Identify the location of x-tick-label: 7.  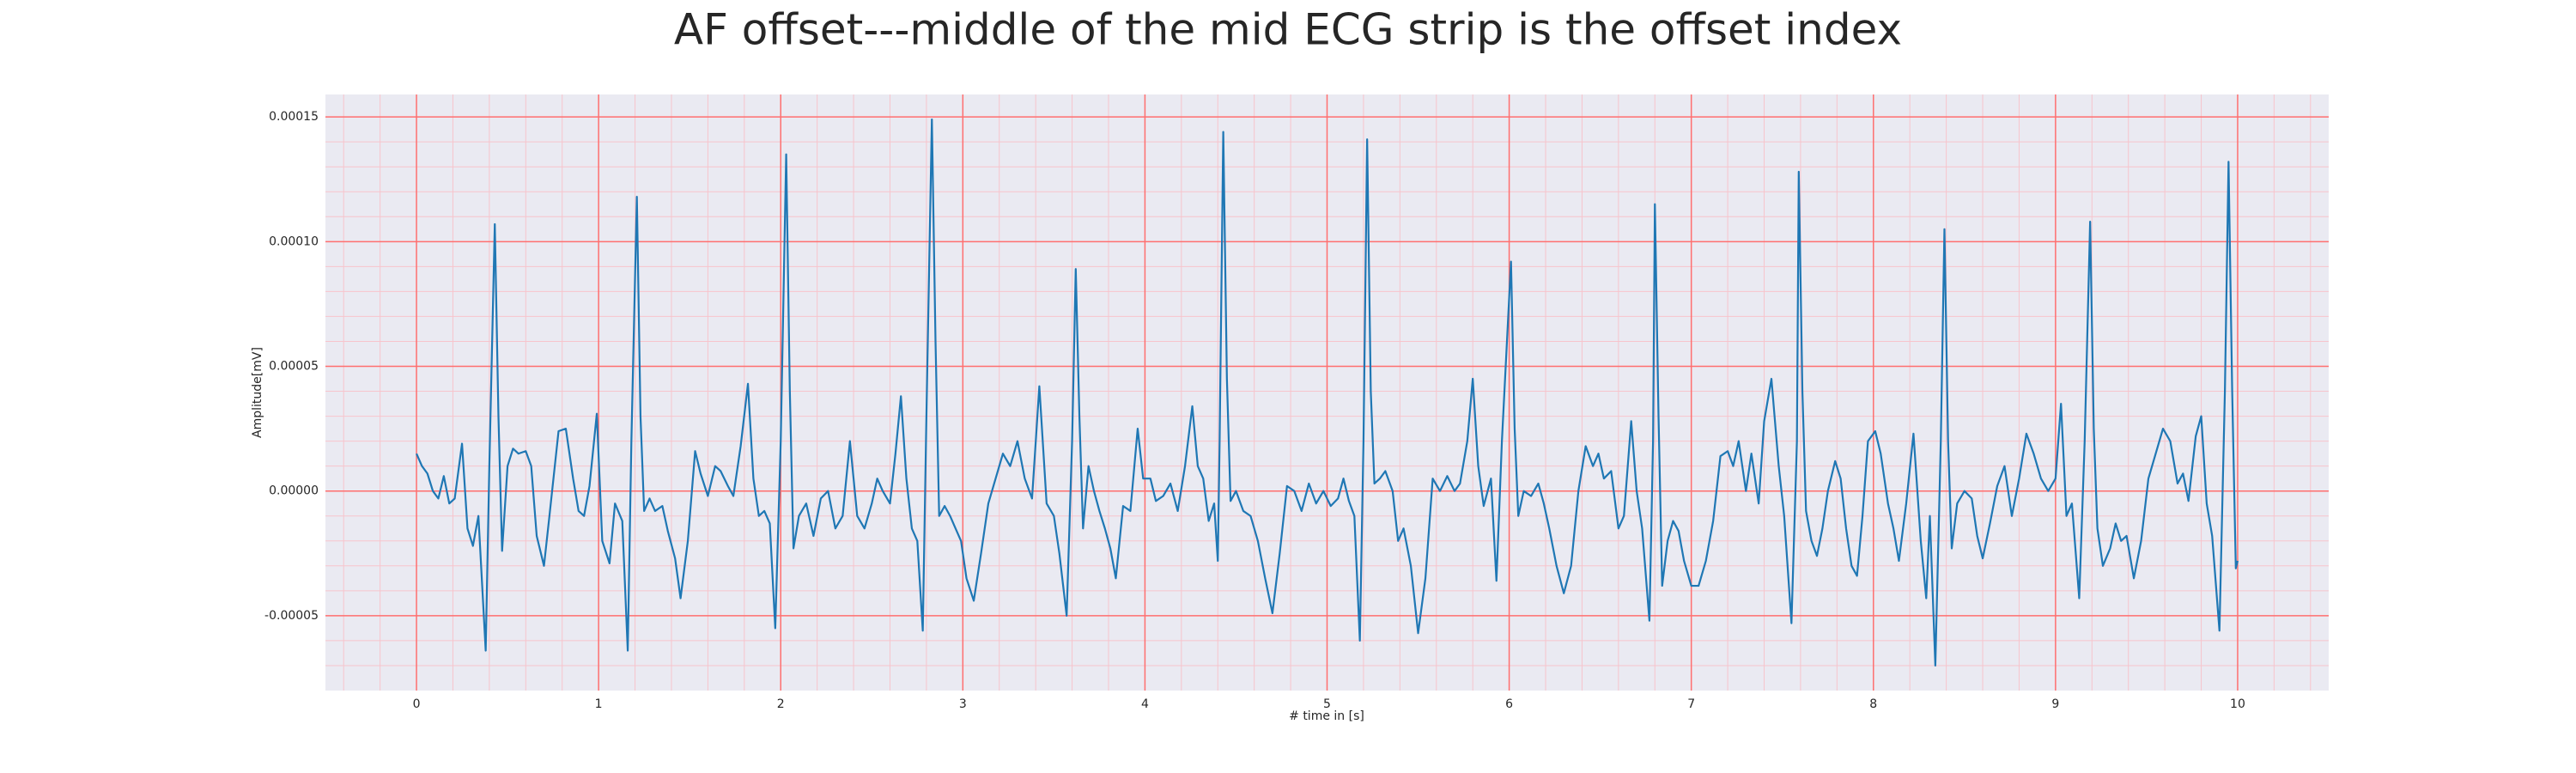
(1691, 704).